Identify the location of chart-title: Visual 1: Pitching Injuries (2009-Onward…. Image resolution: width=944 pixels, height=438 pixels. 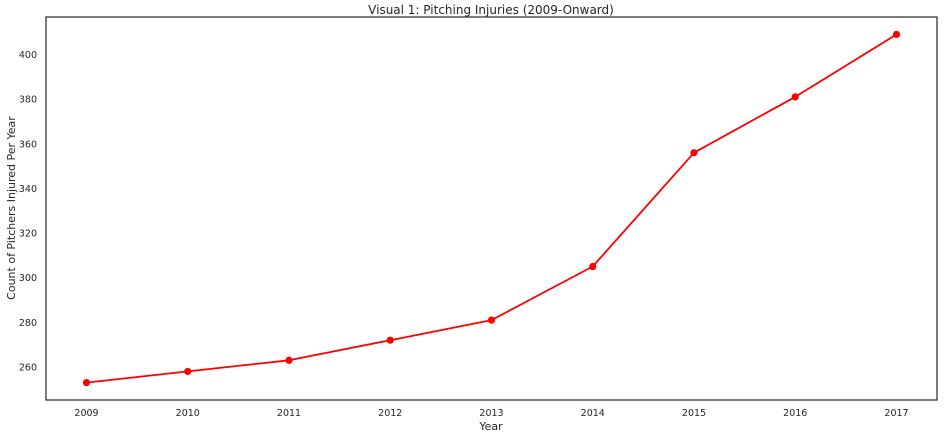
(491, 10).